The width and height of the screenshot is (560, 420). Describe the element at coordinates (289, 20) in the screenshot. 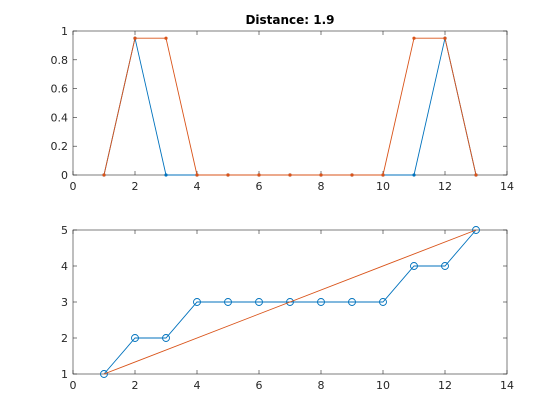

I see `chart-title: Distance: 1.9` at that location.